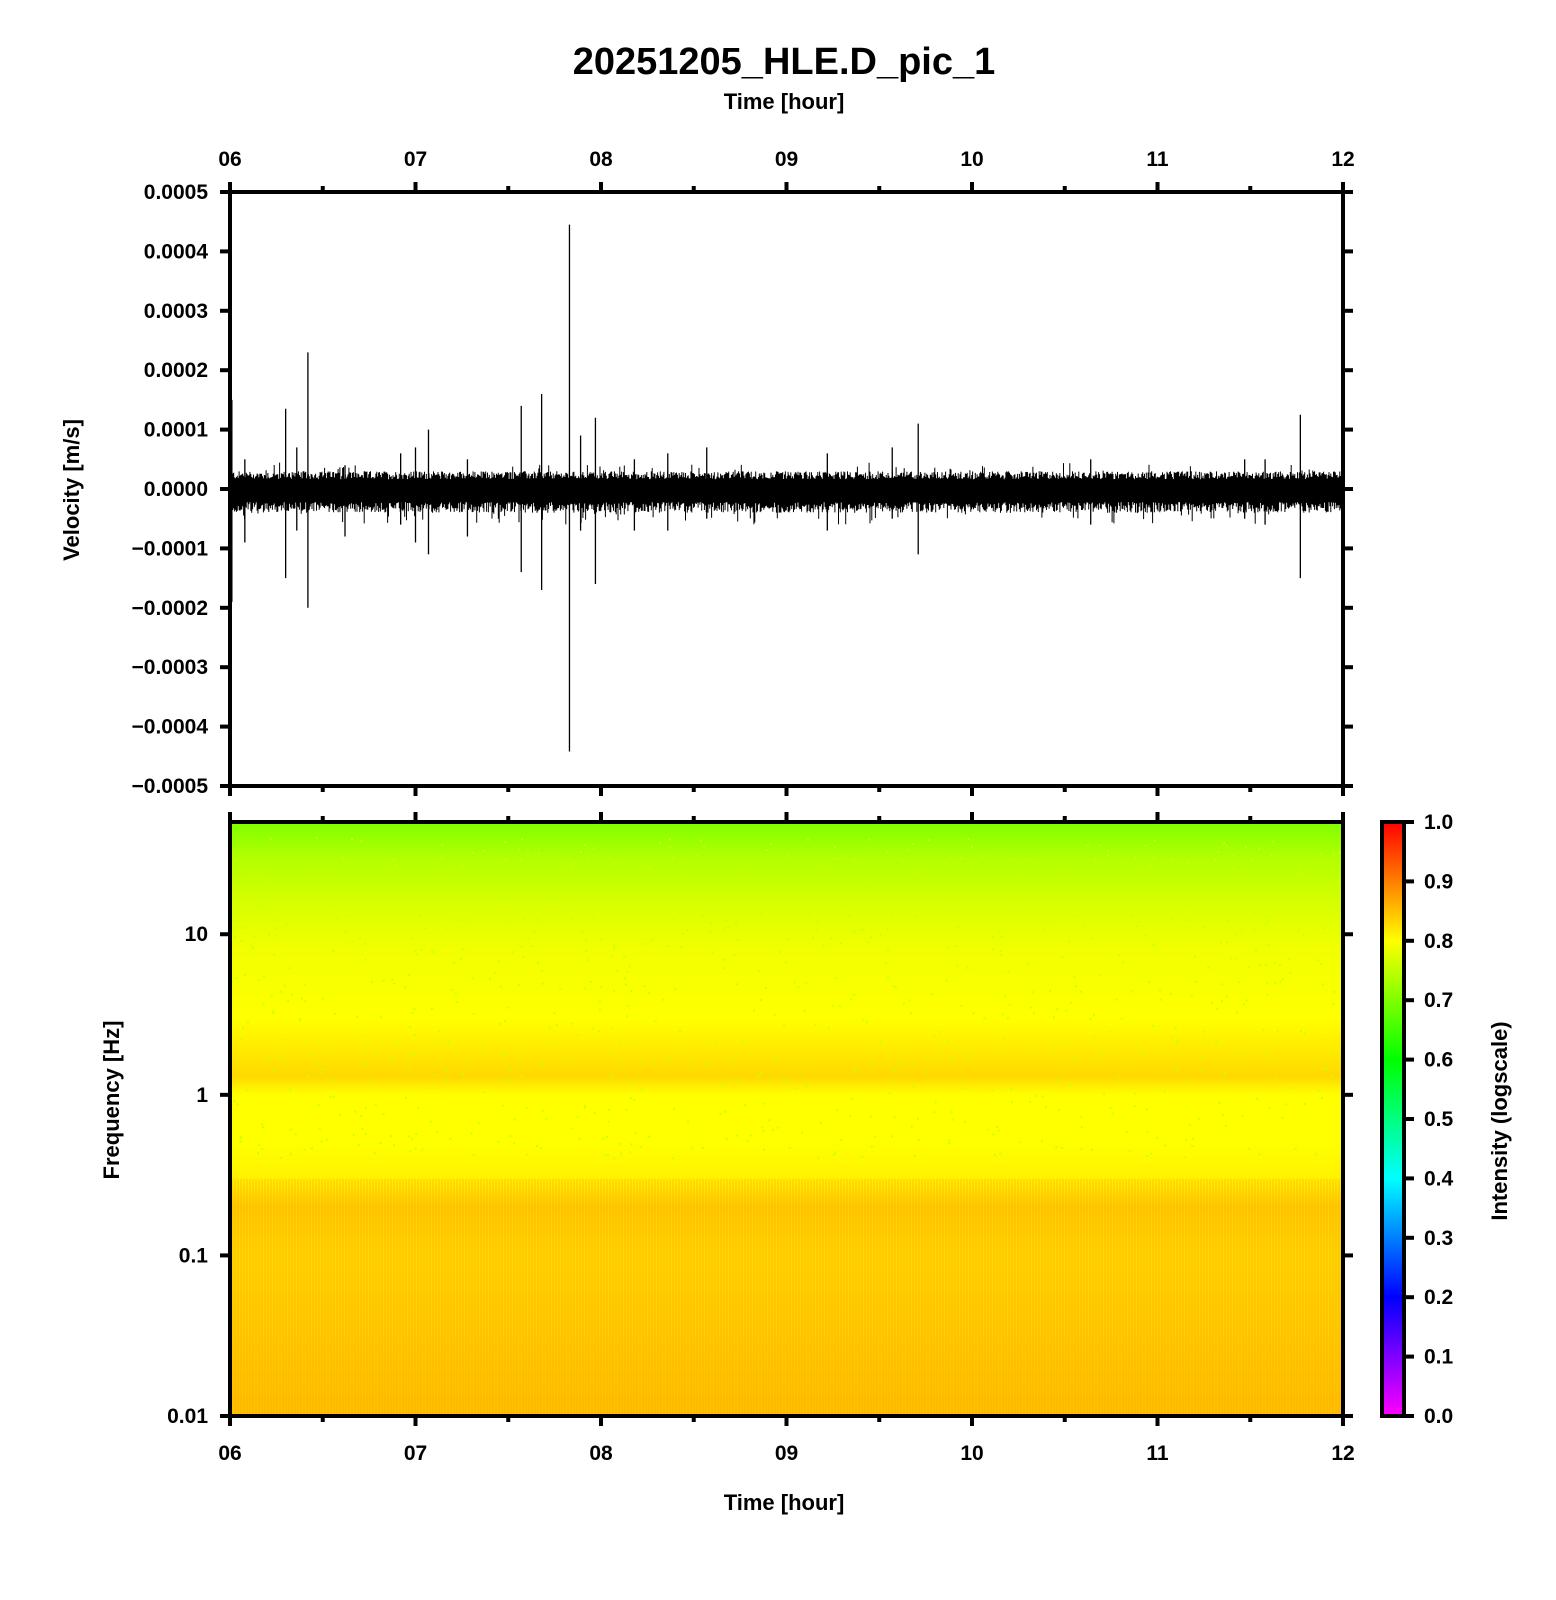 The width and height of the screenshot is (1556, 1600). I want to click on bottom-x-tick-label: 07, so click(415, 1453).